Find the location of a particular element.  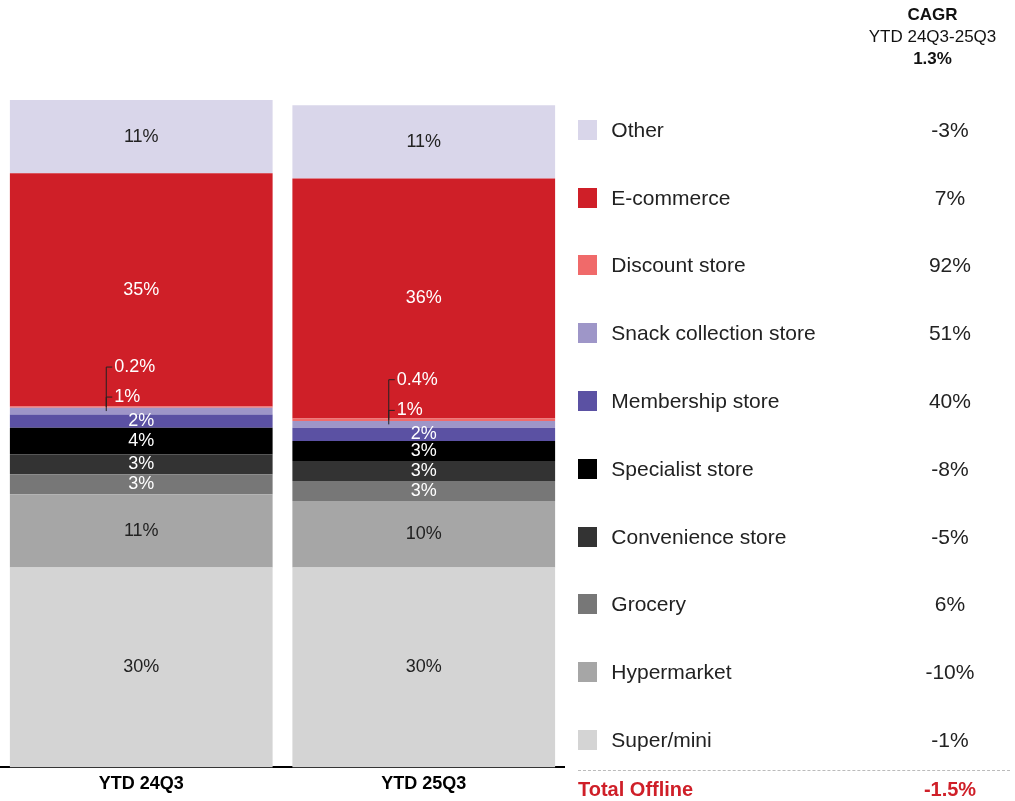

legend-label: Specialist store is located at coordinates (683, 468).